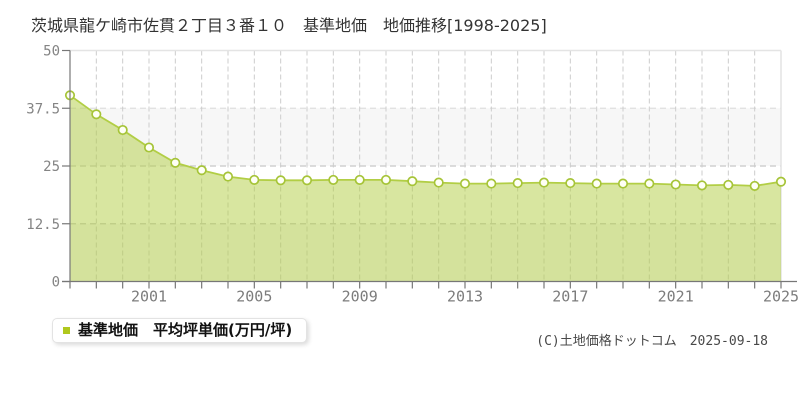 The image size is (800, 400). Describe the element at coordinates (51, 52) in the screenshot. I see `y-tick-label: 50` at that location.